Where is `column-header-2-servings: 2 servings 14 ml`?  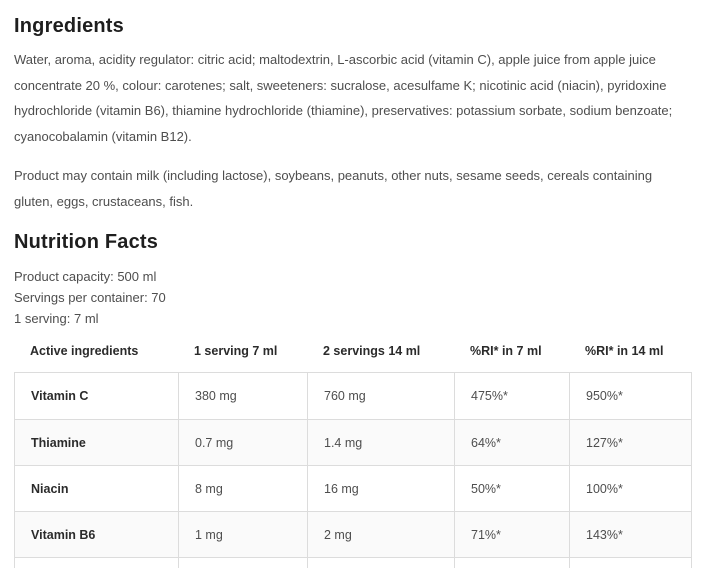
column-header-2-servings: 2 servings 14 ml is located at coordinates (372, 351).